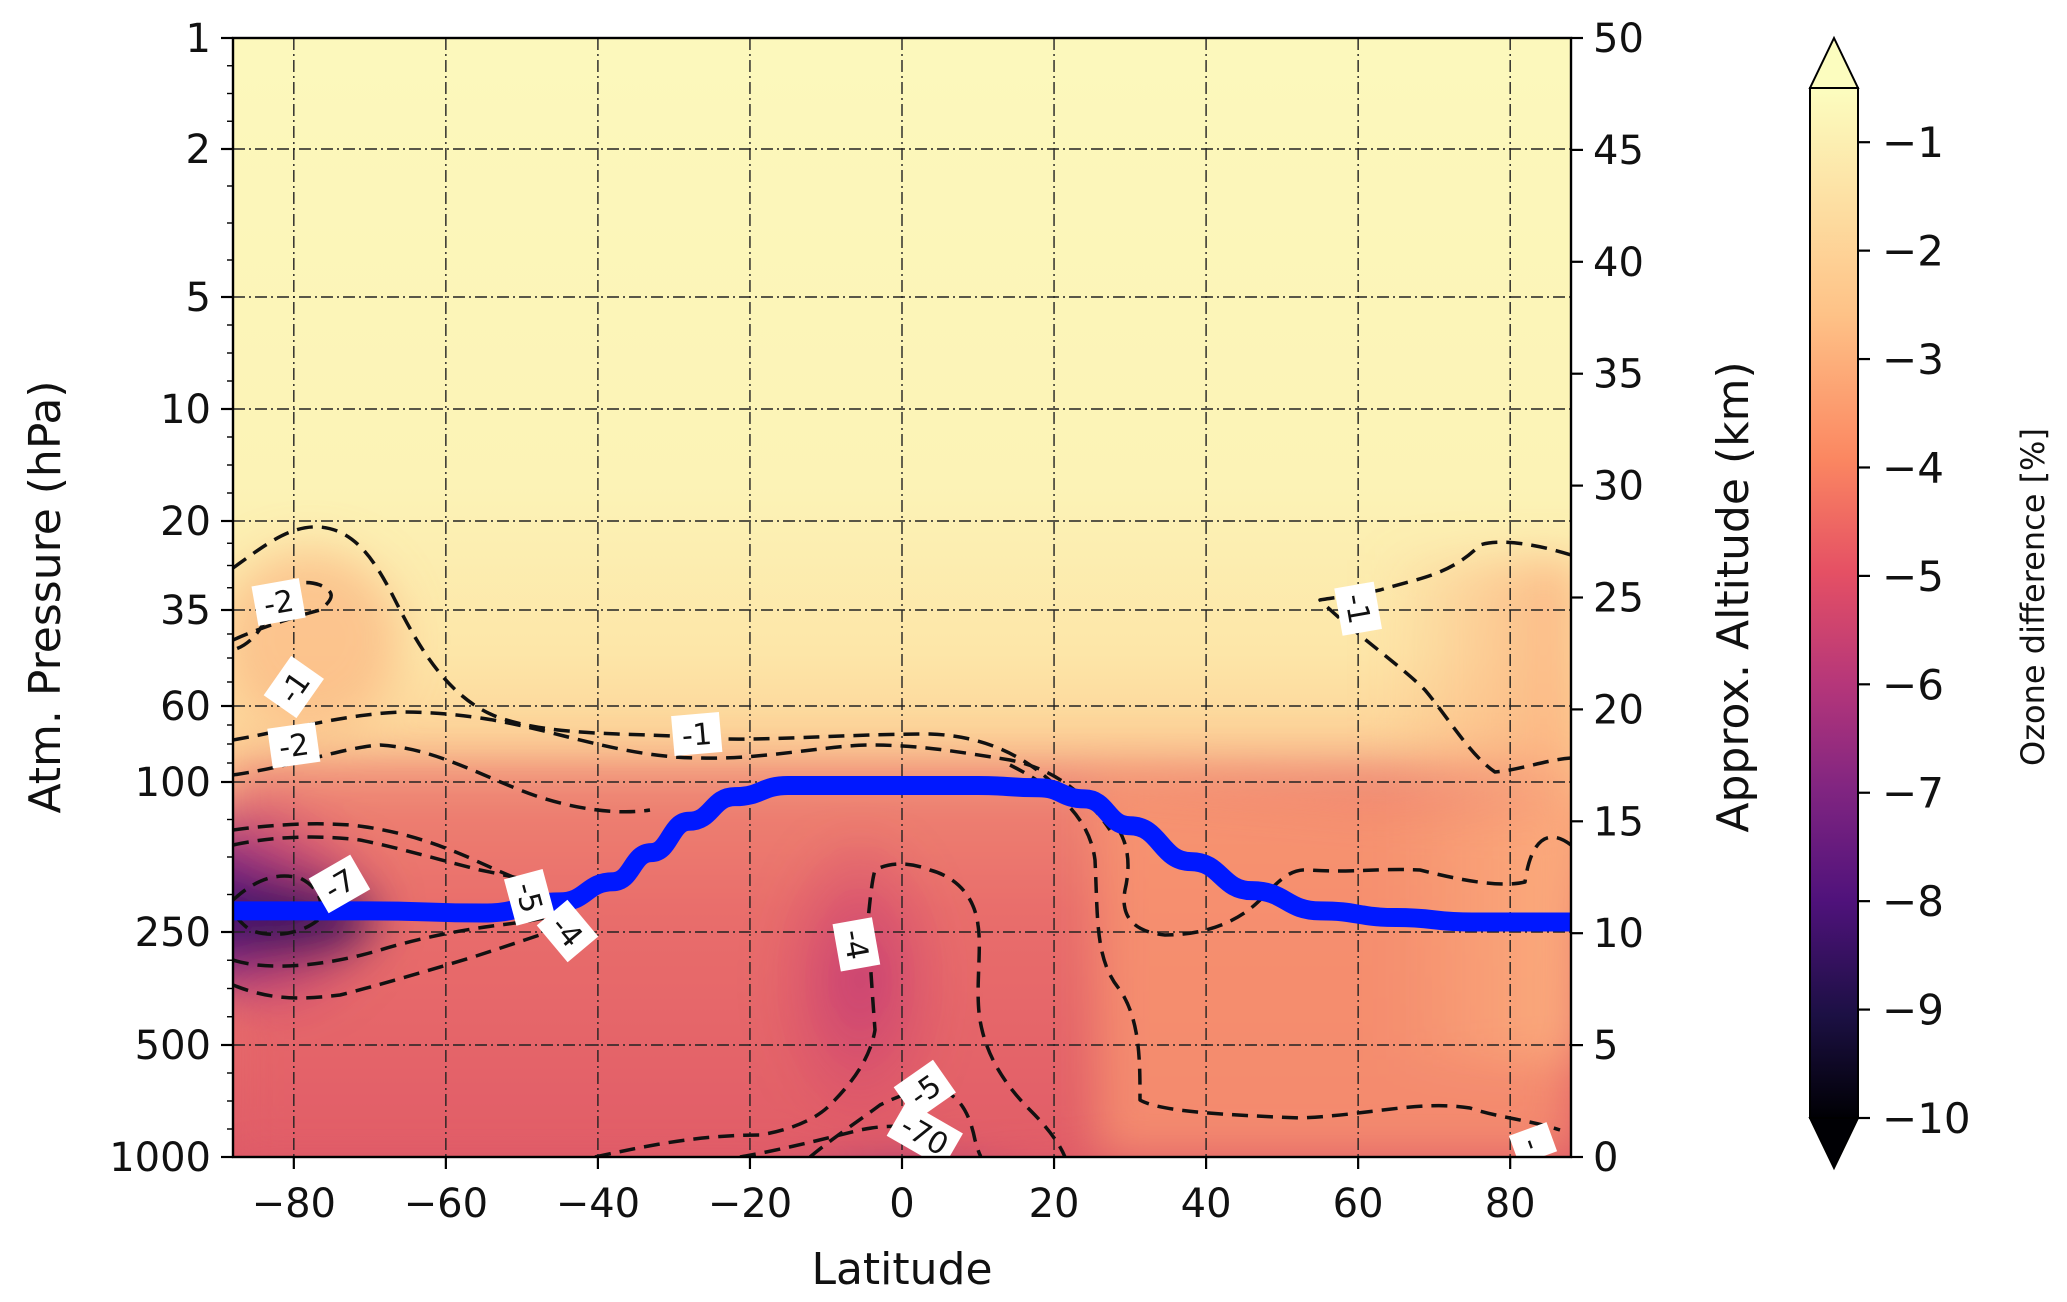 This screenshot has height=1302, width=2067. I want to click on y-right-tick-label: 35, so click(1618, 375).